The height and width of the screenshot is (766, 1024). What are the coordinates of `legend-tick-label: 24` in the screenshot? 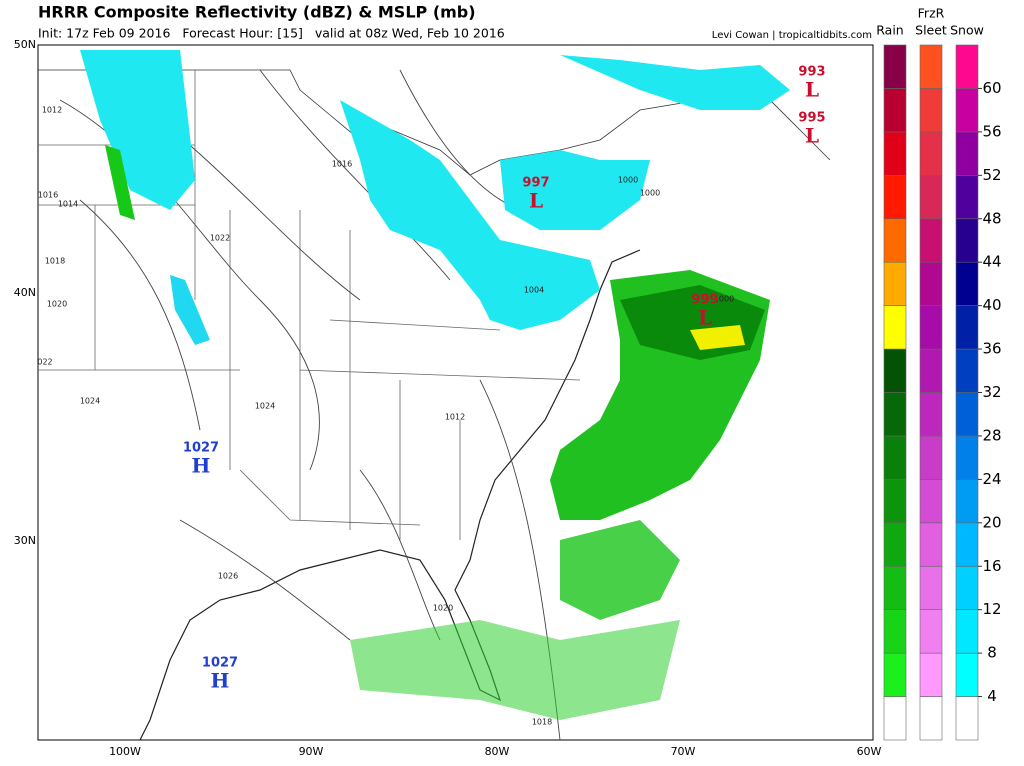 It's located at (991, 479).